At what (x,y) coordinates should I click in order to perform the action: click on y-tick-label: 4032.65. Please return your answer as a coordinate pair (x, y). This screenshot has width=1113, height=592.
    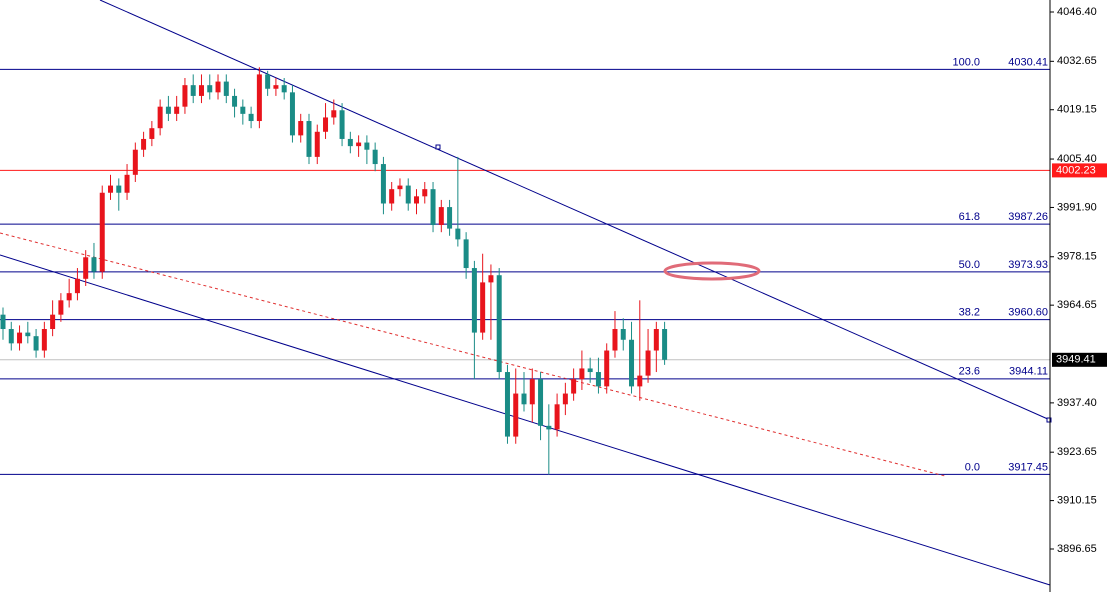
    Looking at the image, I should click on (1077, 61).